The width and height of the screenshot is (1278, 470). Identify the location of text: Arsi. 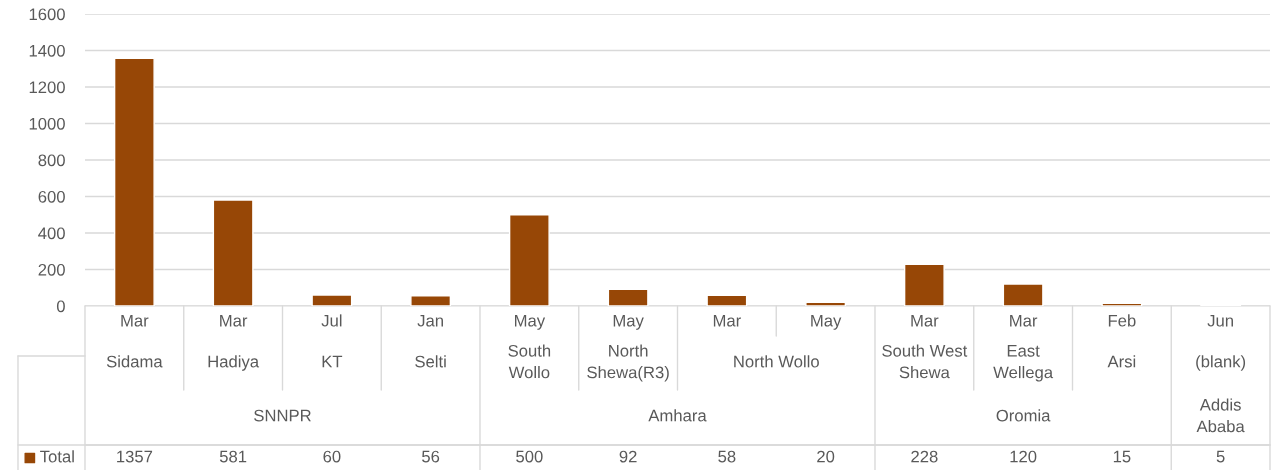
(1121, 361).